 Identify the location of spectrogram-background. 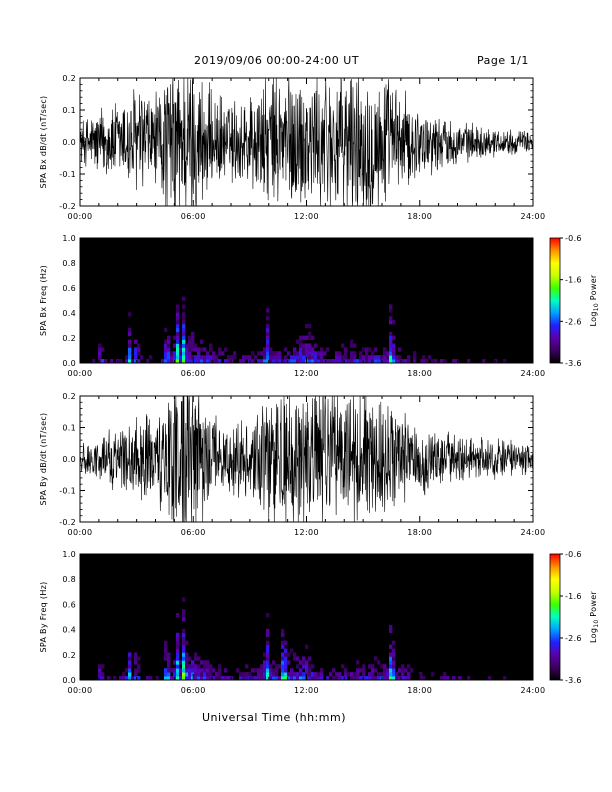
(306, 300).